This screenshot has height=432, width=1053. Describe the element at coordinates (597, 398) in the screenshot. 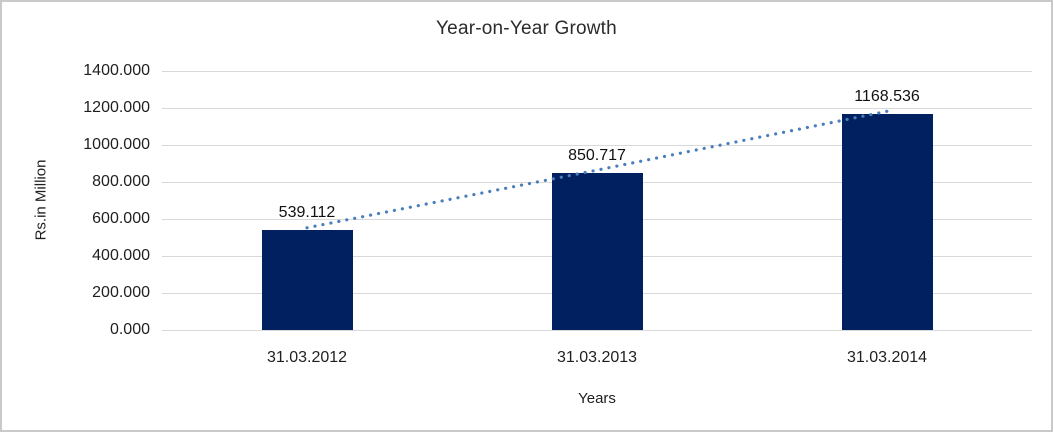

I see `x-axis-title: Years` at that location.